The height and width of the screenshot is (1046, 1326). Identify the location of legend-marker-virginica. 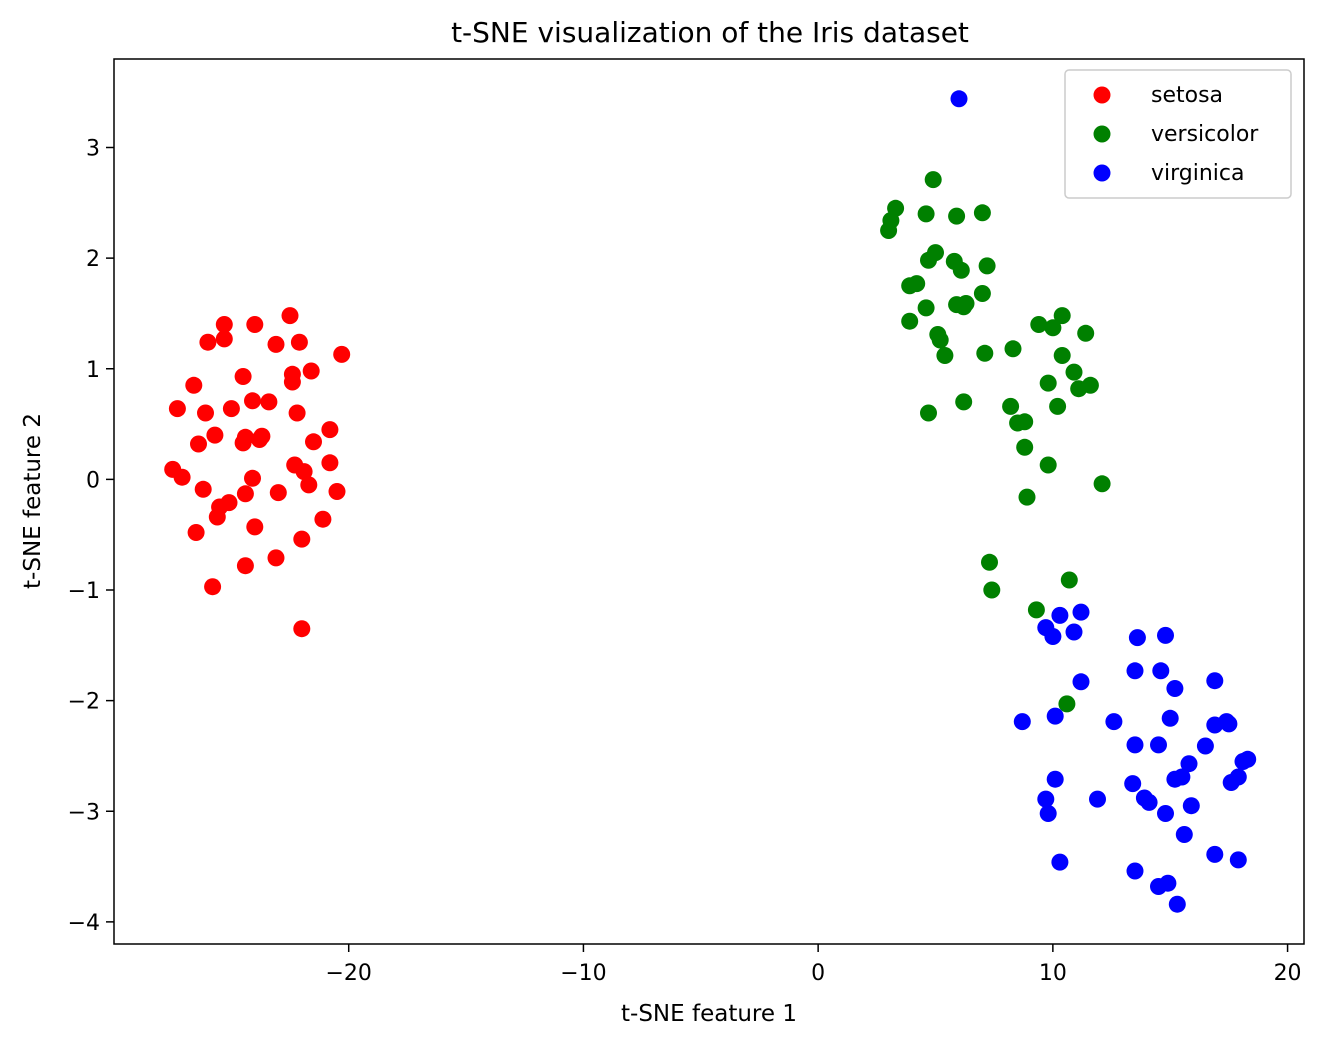
(1102, 173).